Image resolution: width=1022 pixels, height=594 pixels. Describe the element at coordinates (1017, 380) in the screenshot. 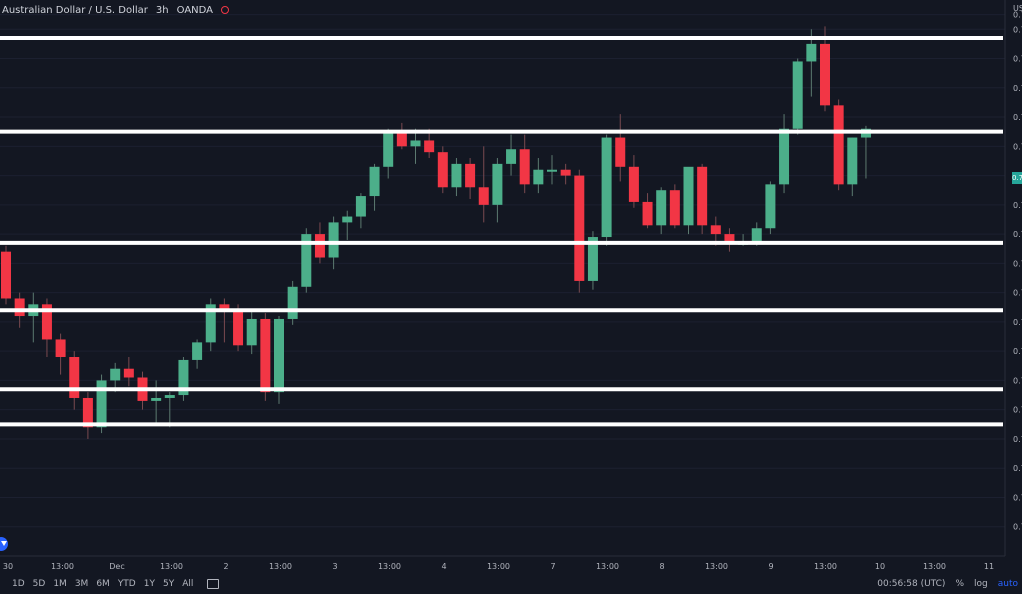

I see `price-tick-label: 0.7330` at that location.